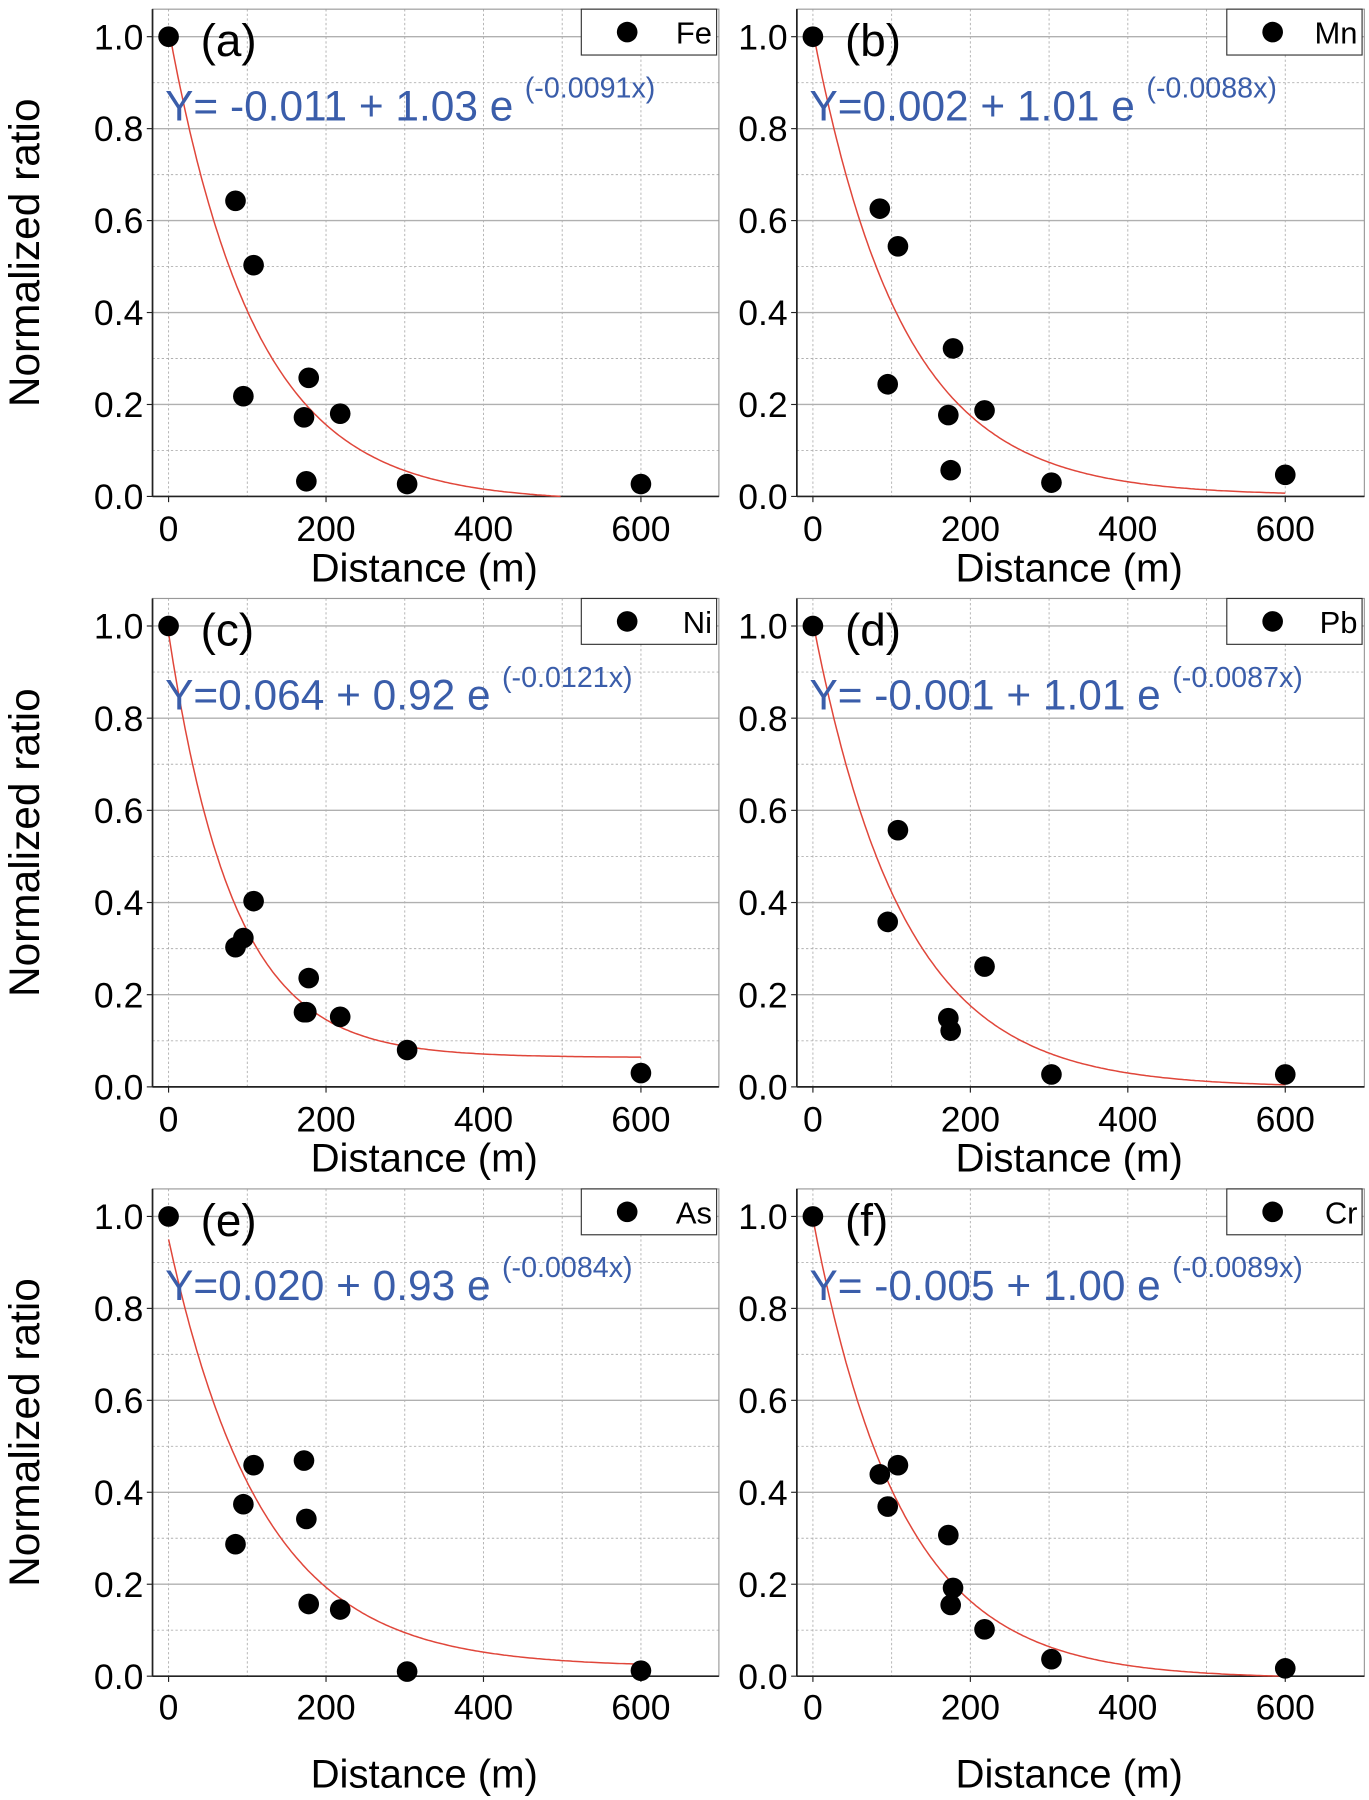  Describe the element at coordinates (697, 622) in the screenshot. I see `legend-label: Ni` at that location.